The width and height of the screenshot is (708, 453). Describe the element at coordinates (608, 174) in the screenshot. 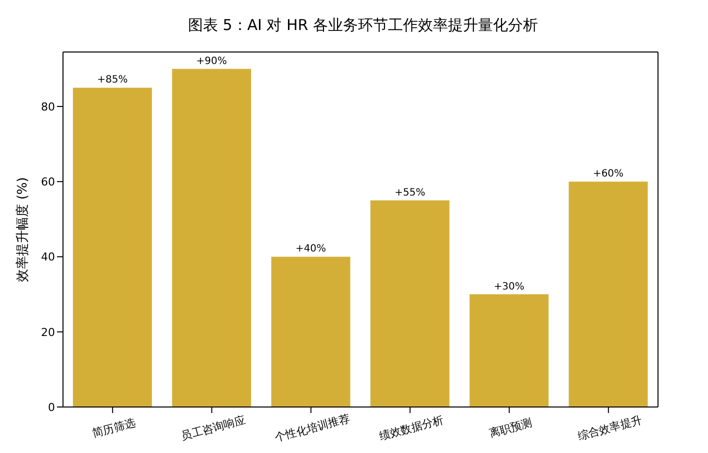

I see `data-label: +60%` at that location.